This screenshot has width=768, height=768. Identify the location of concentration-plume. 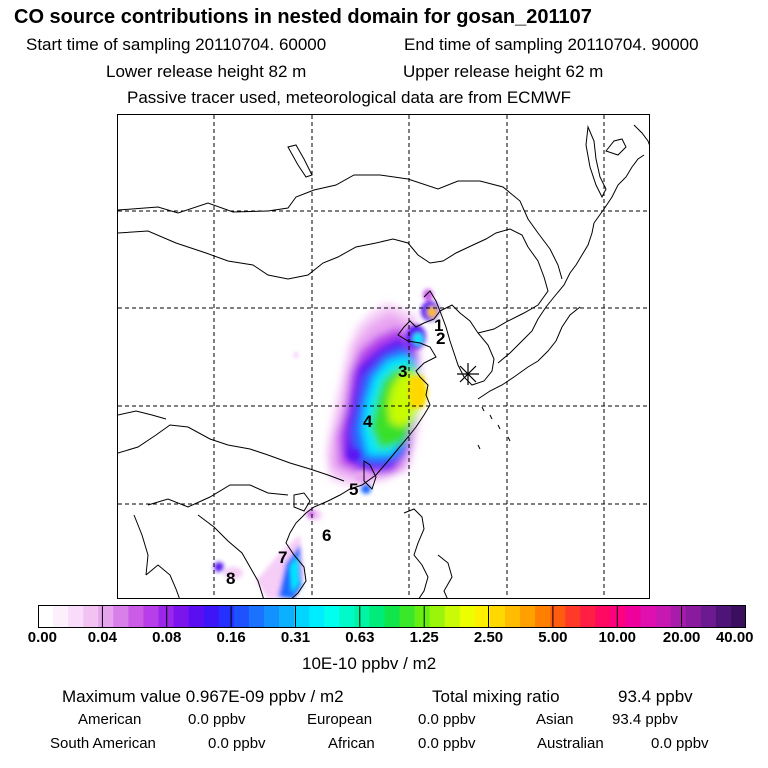
(326, 443).